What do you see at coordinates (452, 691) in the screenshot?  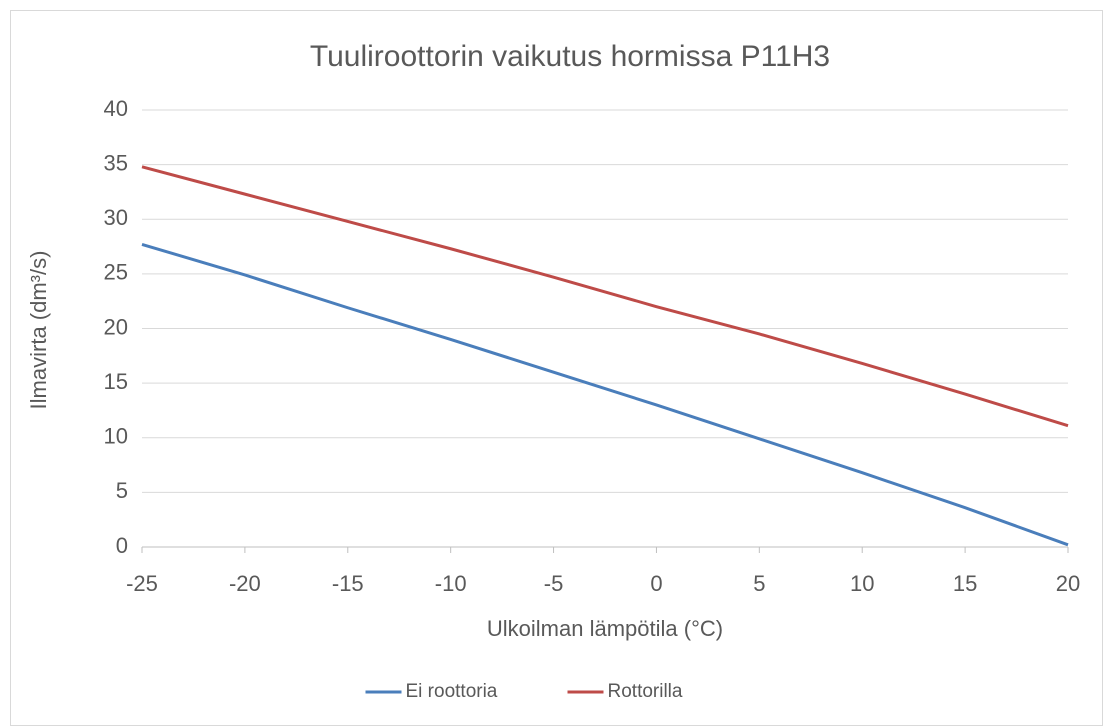 I see `legend-label: Ei roottoria` at bounding box center [452, 691].